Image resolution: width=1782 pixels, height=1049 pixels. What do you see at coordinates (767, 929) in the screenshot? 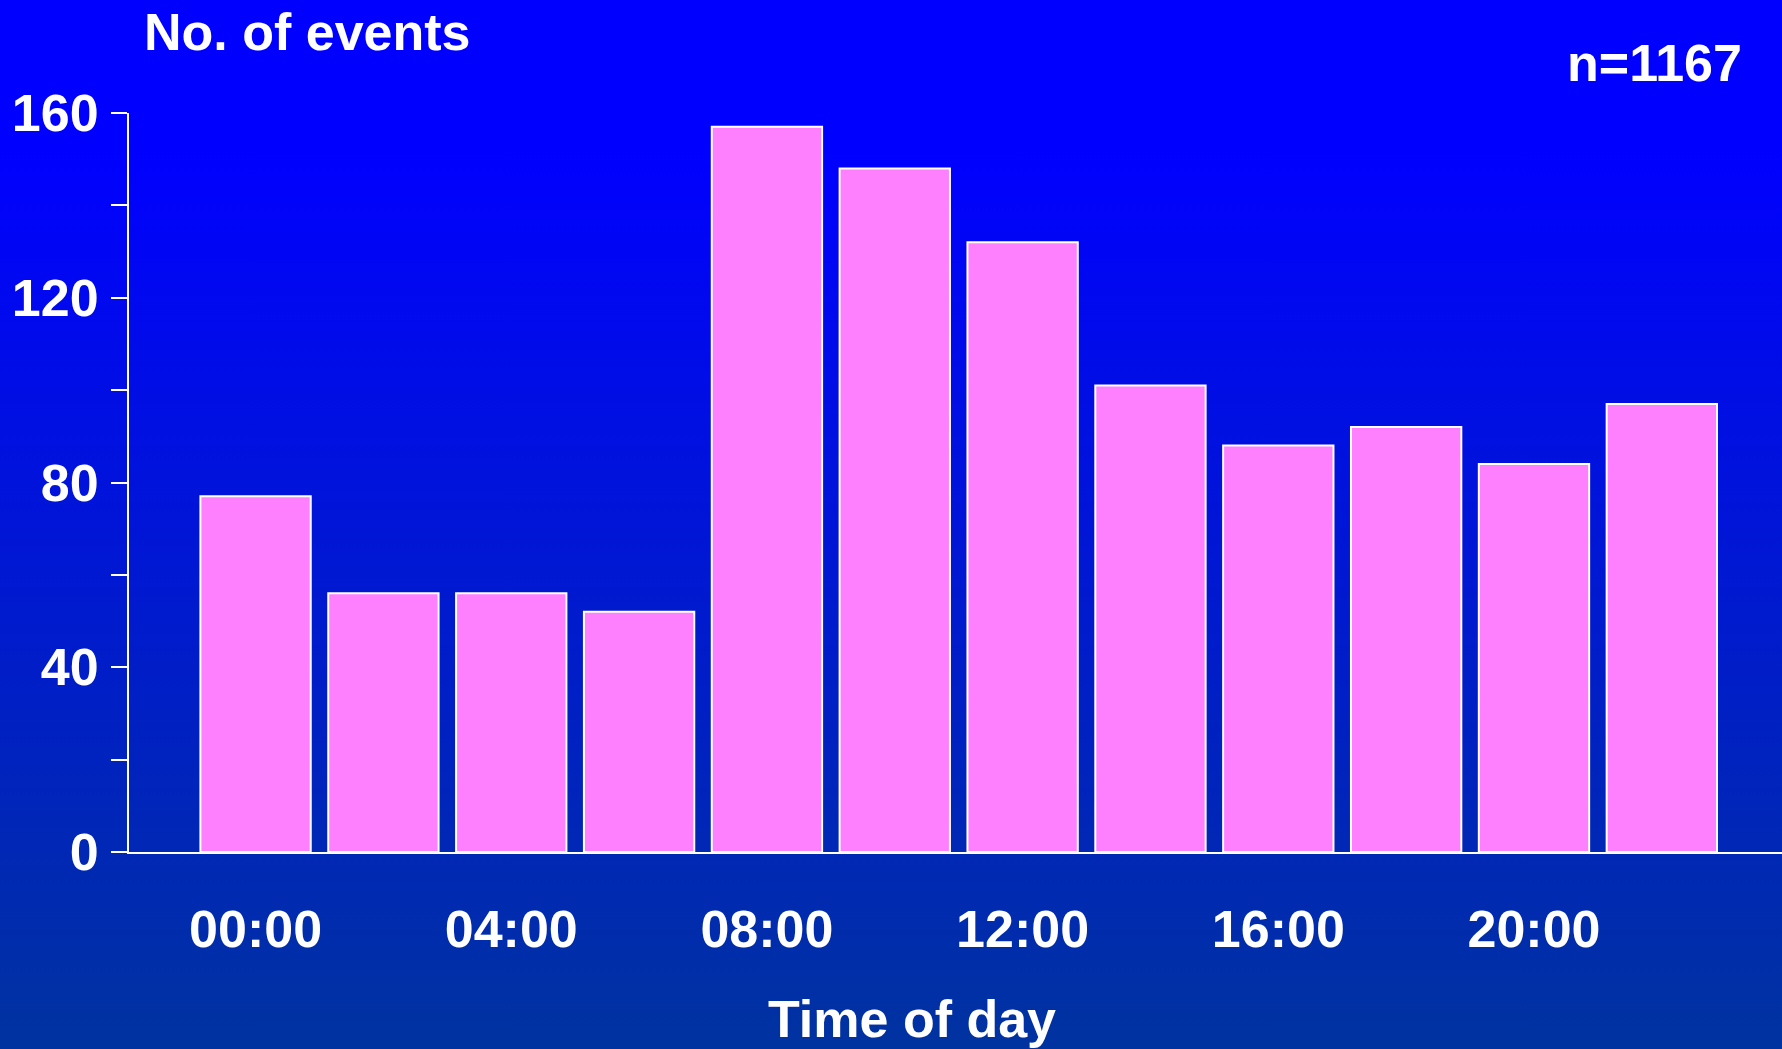
I see `x-tick-label: 08:00` at bounding box center [767, 929].